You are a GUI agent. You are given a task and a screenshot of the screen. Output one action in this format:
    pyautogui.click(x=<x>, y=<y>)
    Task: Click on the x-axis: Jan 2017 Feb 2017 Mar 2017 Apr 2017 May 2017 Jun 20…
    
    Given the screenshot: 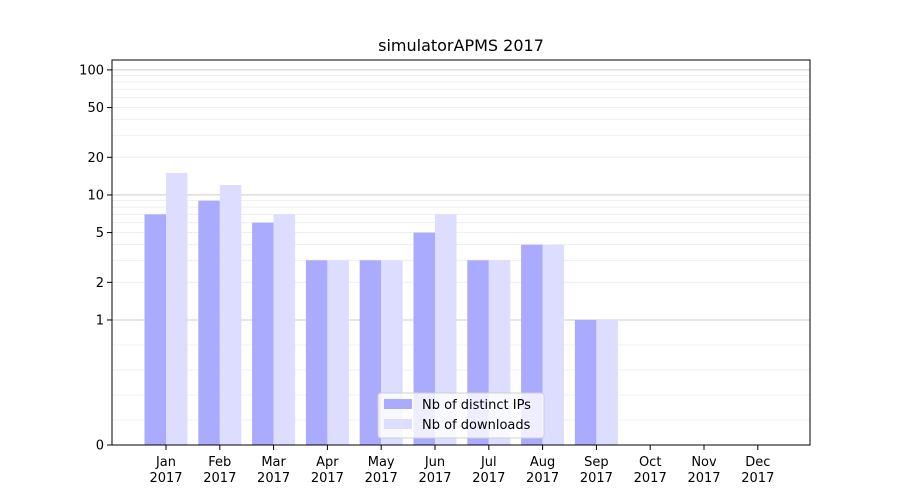 What is the action you would take?
    pyautogui.click(x=461, y=465)
    